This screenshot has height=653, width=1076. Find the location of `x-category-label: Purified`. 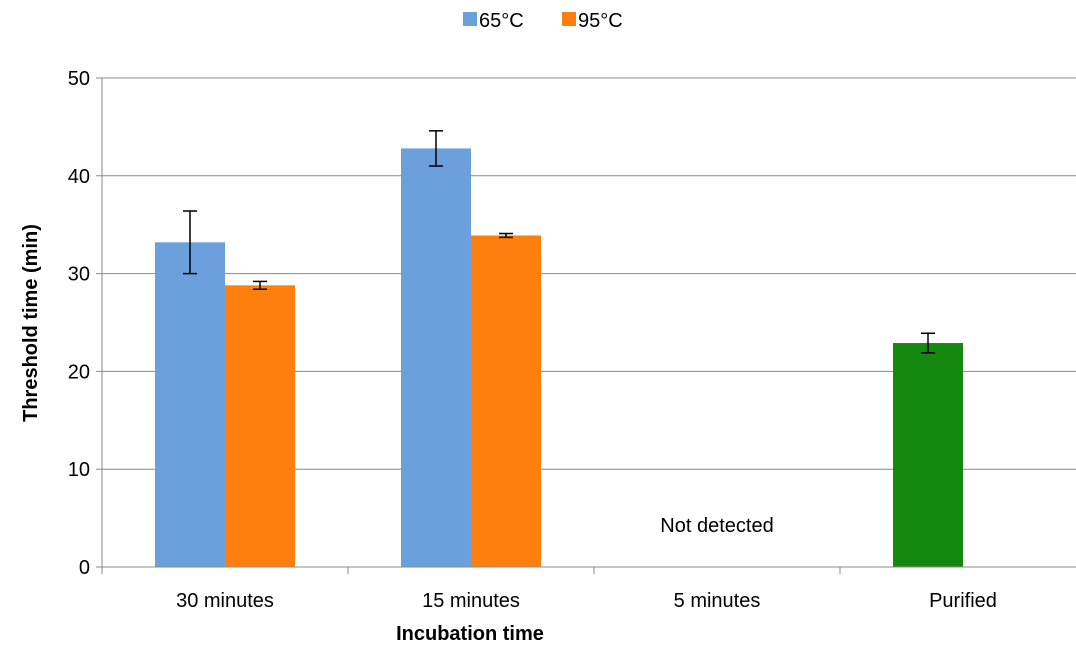

x-category-label: Purified is located at coordinates (963, 601).